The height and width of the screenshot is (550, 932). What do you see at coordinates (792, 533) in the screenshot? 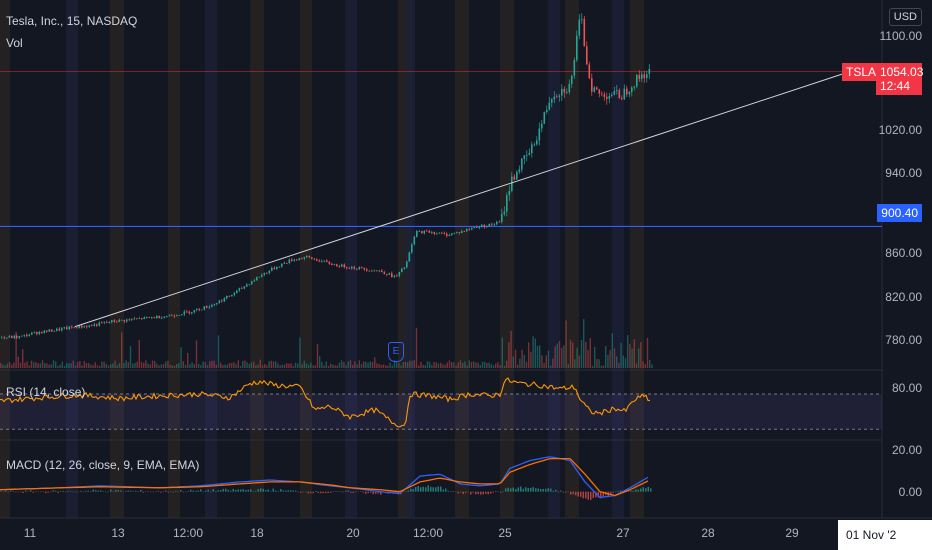
I see `time-tick: 29` at bounding box center [792, 533].